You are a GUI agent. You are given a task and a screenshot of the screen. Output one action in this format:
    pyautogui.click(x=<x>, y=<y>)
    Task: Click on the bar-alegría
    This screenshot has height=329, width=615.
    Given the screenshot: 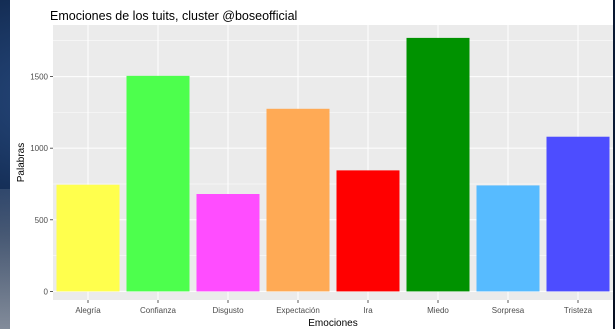 What is the action you would take?
    pyautogui.click(x=88, y=238)
    